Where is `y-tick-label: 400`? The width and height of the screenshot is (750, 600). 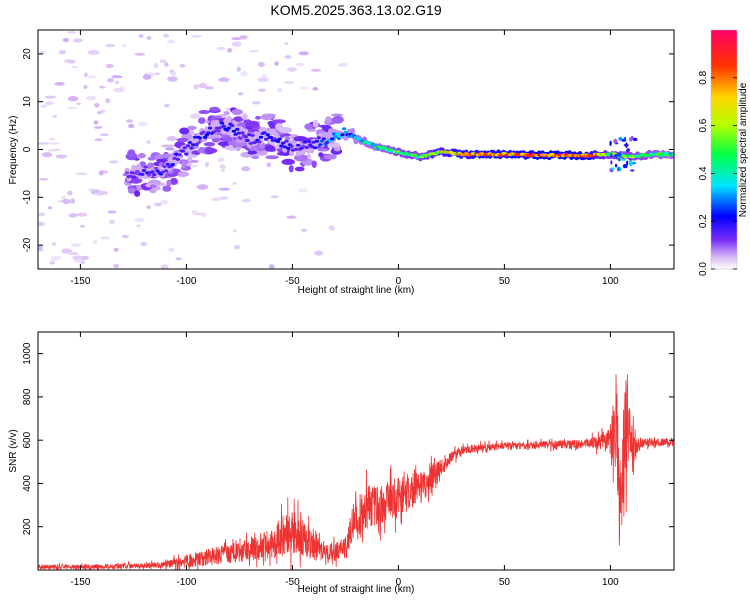
y-tick-label: 400 is located at coordinates (27, 483).